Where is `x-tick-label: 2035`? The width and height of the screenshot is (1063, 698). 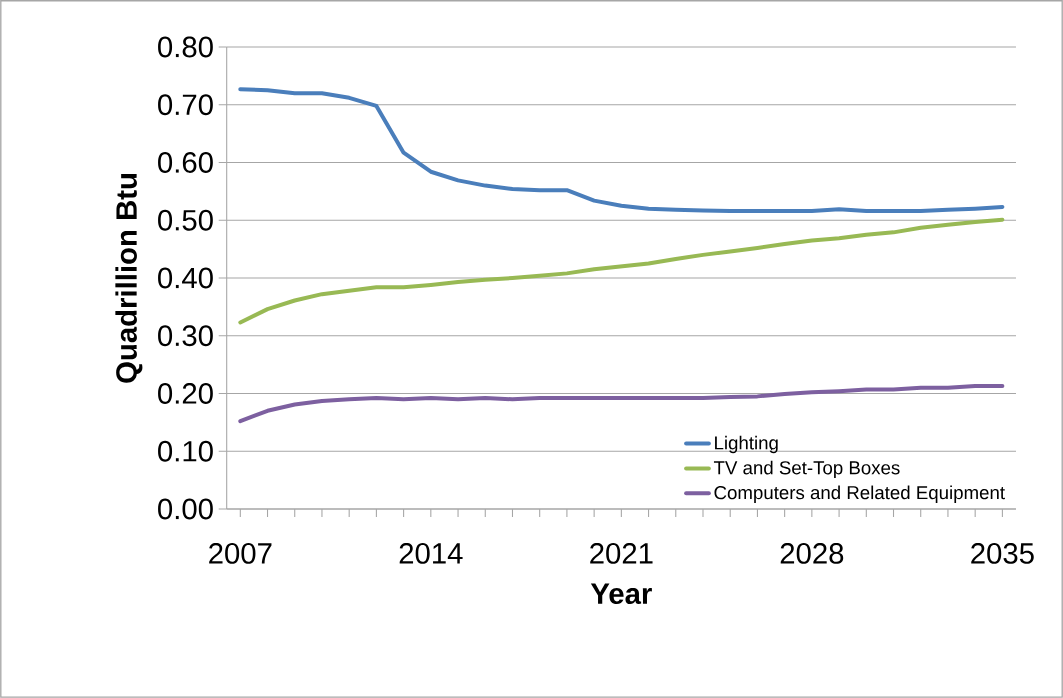
x-tick-label: 2035 is located at coordinates (1002, 553).